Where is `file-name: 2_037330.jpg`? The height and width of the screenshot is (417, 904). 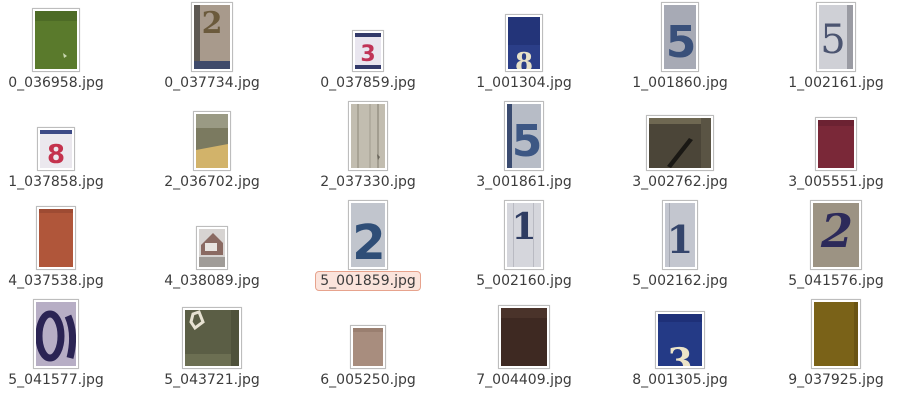
file-name: 2_037330.jpg is located at coordinates (368, 182).